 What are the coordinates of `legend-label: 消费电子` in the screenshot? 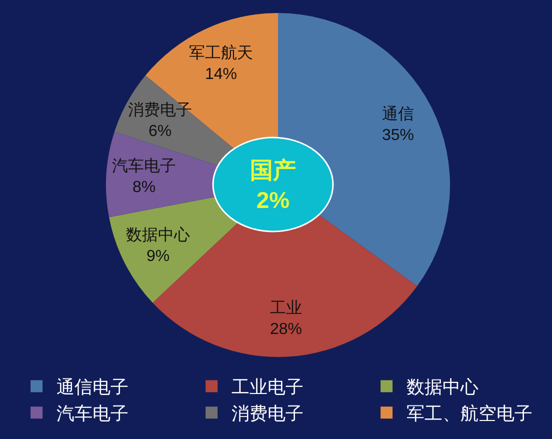 It's located at (268, 414).